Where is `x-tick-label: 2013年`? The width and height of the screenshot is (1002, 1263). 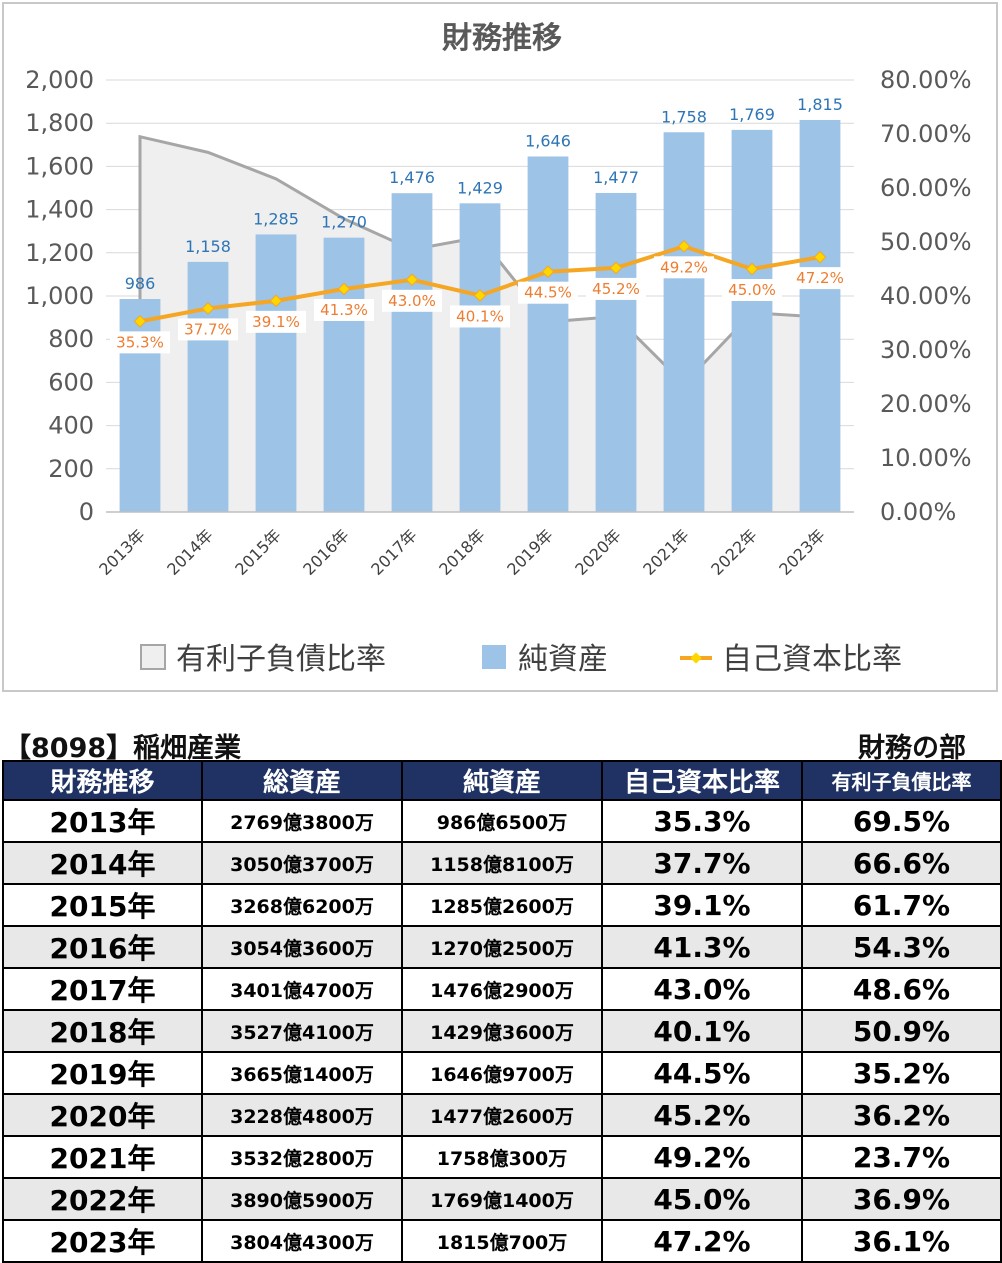 x-tick-label: 2013年 is located at coordinates (122, 552).